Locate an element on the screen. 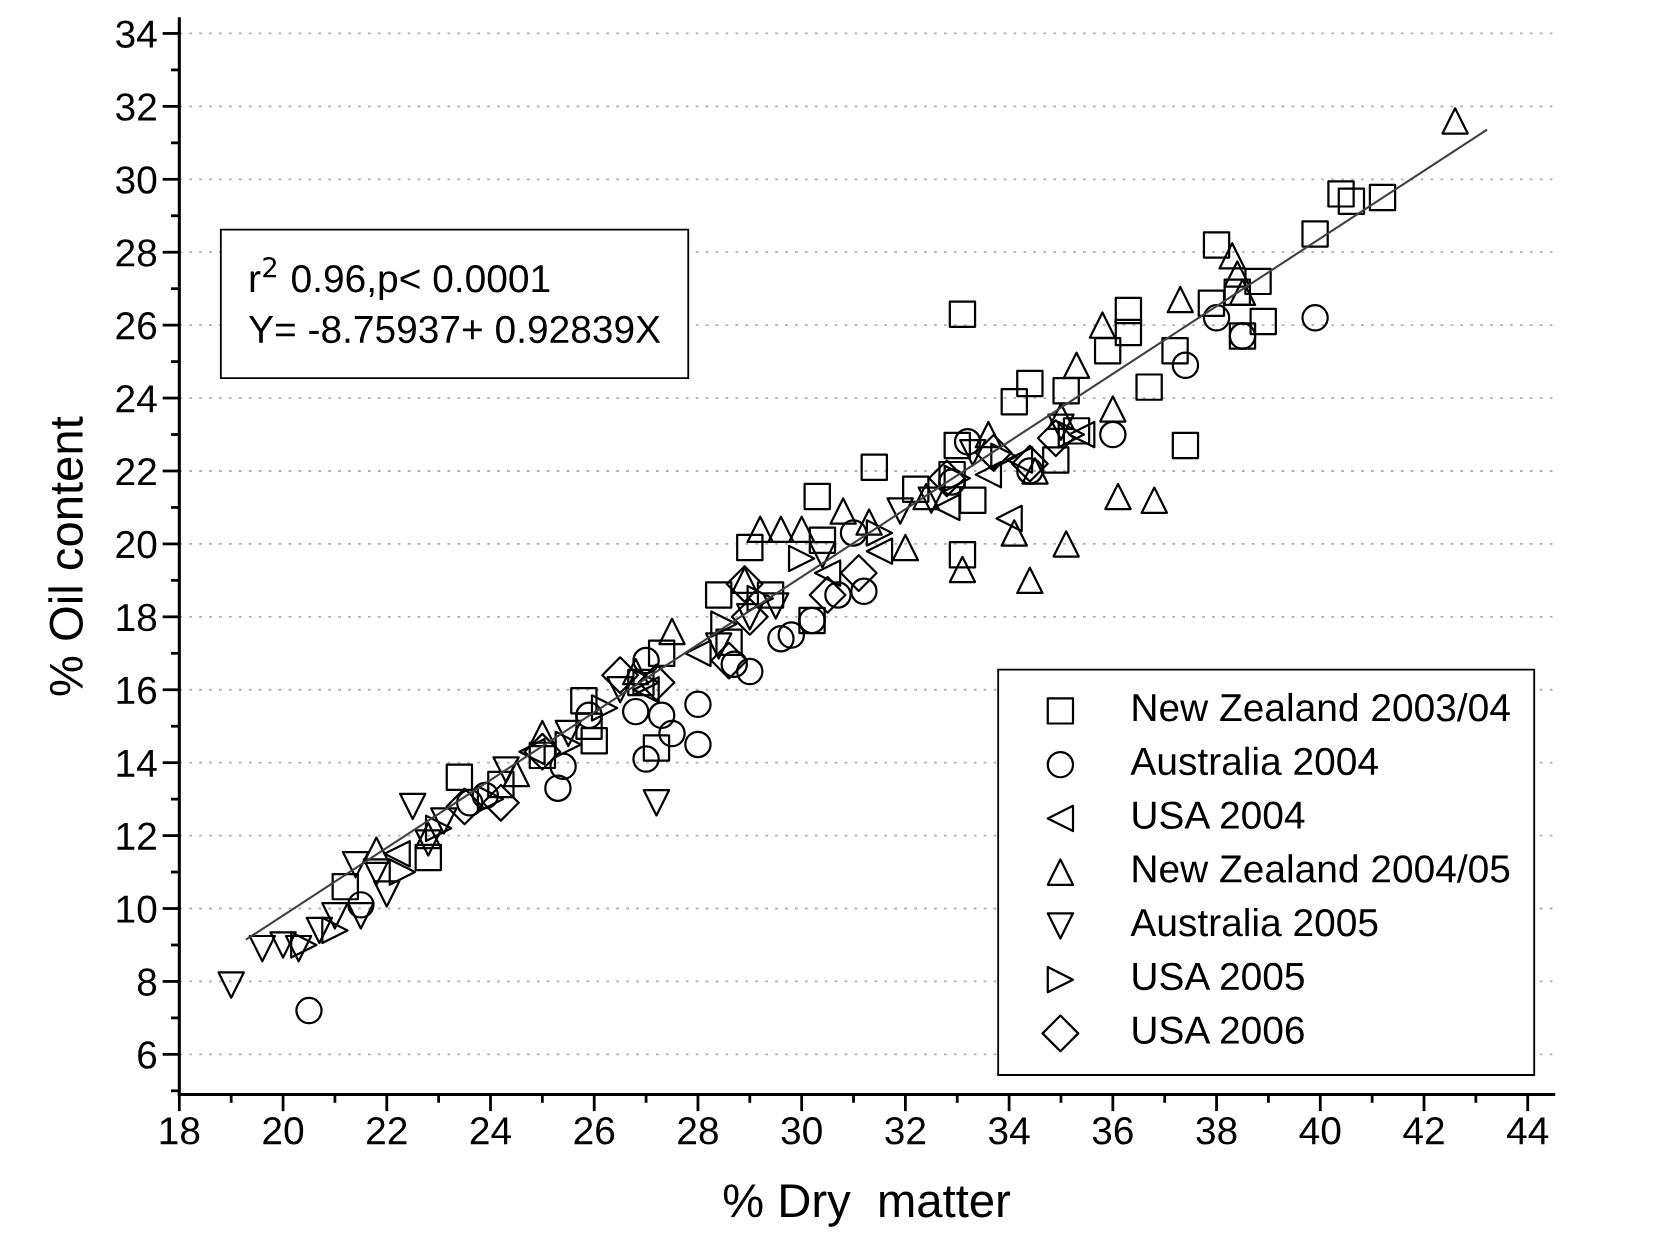 This screenshot has width=1676, height=1258. y-tick-label: 6 is located at coordinates (147, 1055).